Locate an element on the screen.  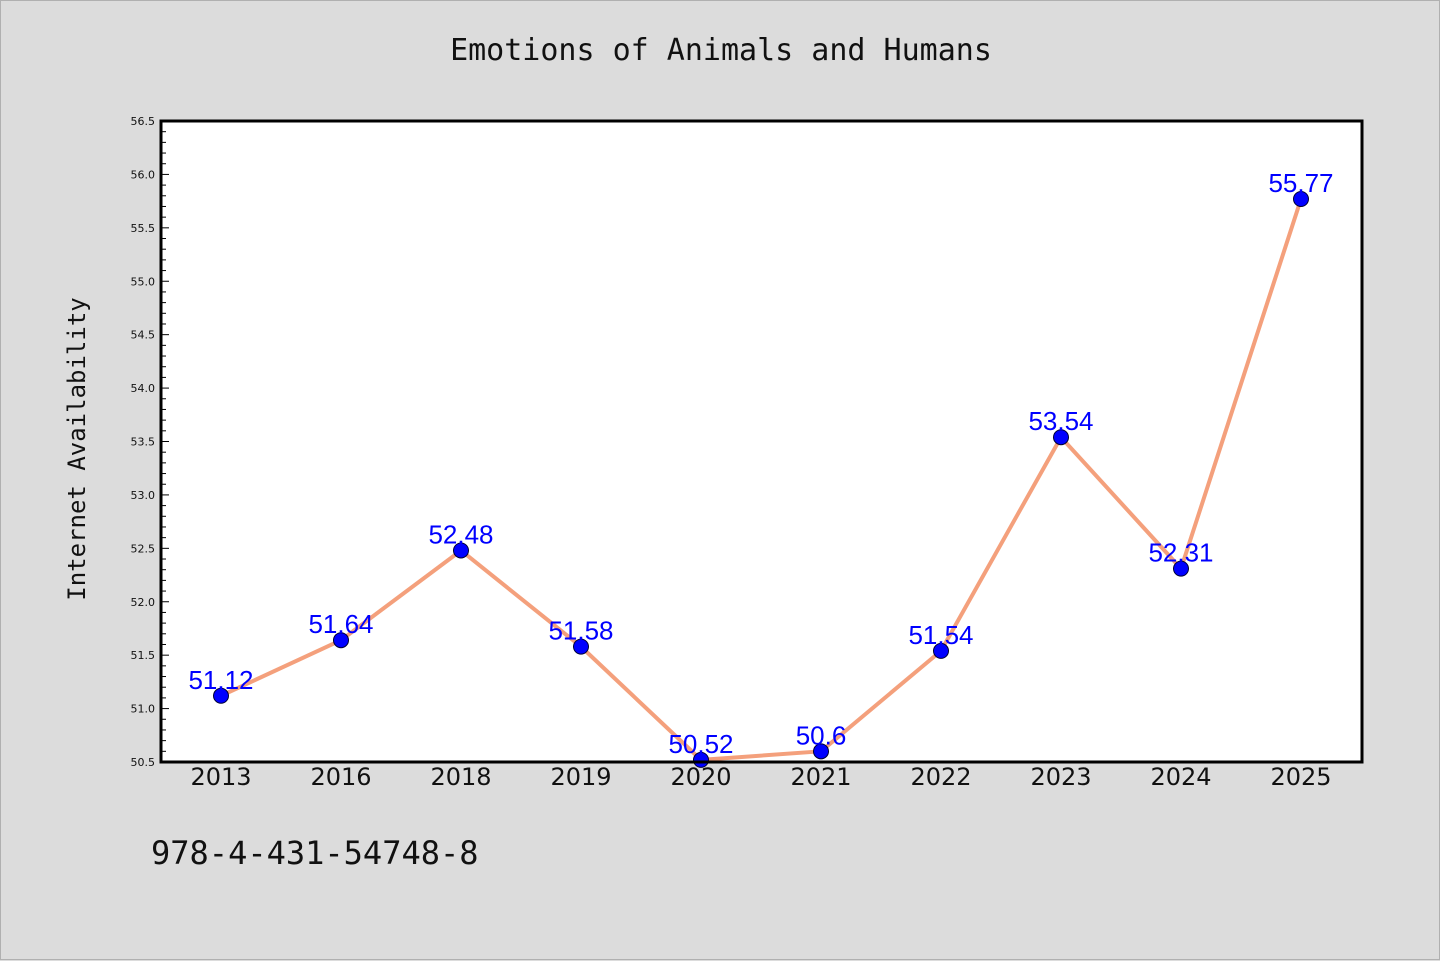
x-axis-tick-labels: 2013 2016 2018 2019 2020 2021 2022 2023 2024 2025 is located at coordinates (760, 777).